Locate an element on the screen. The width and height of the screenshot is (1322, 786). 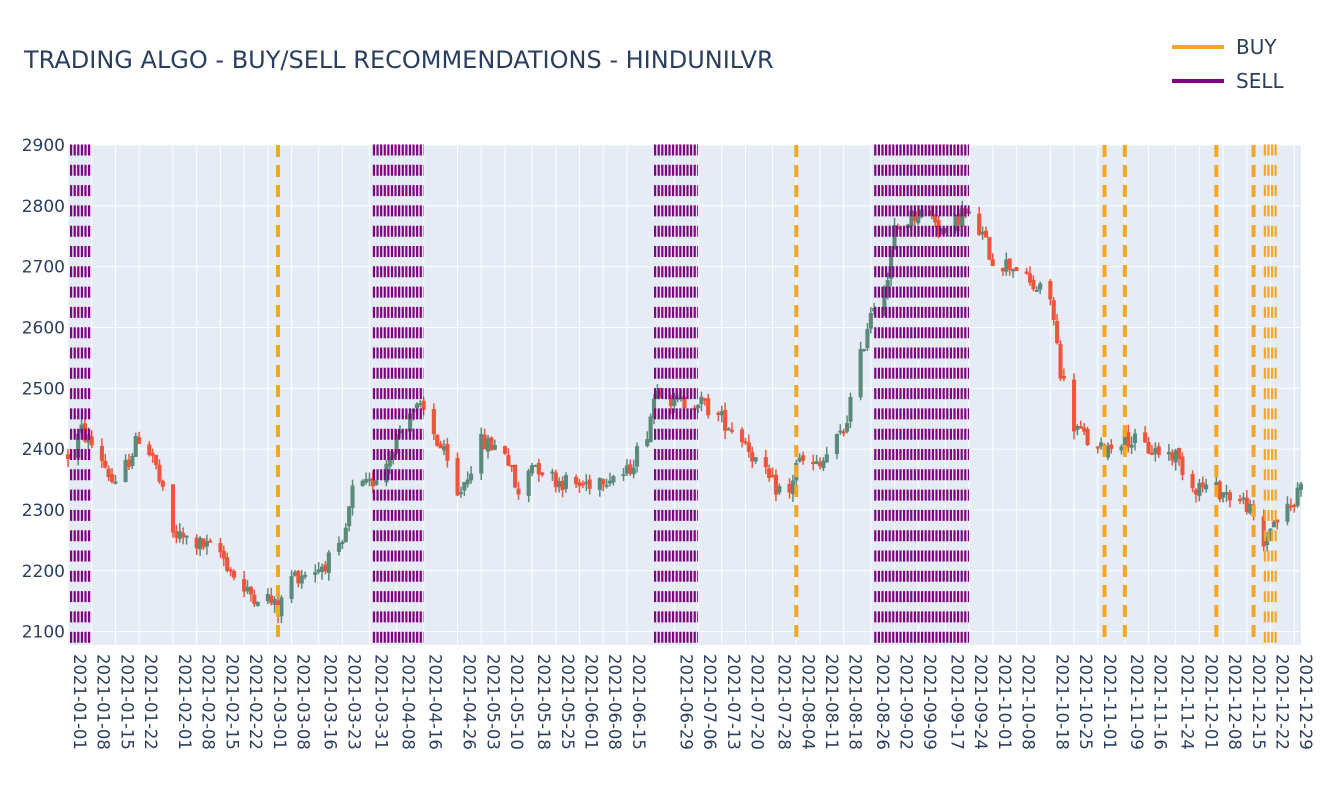
x-tick-label: 2021-01-15 is located at coordinates (126, 702).